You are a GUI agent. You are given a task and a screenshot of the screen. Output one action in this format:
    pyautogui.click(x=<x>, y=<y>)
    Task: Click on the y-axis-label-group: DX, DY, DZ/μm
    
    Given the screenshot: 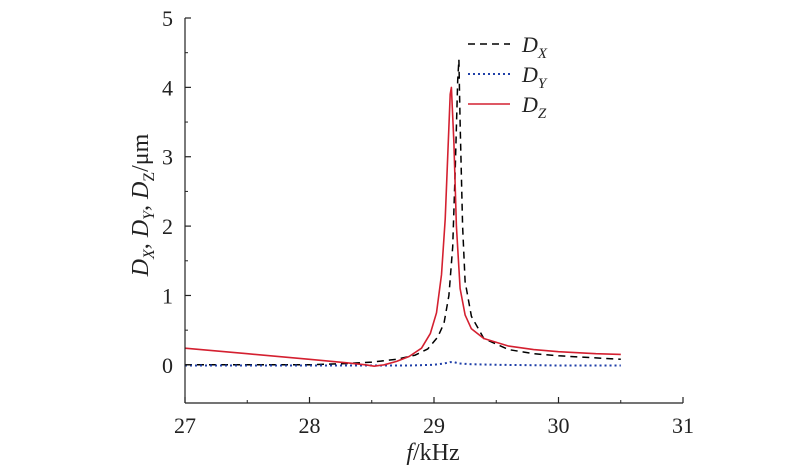 What is the action you would take?
    pyautogui.click(x=143, y=205)
    